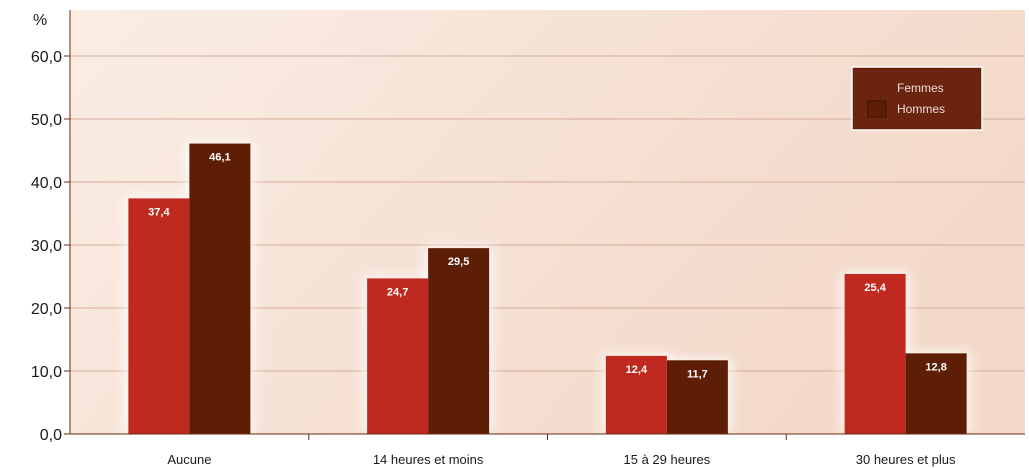 The height and width of the screenshot is (468, 1029). I want to click on legend-inner, so click(917, 98).